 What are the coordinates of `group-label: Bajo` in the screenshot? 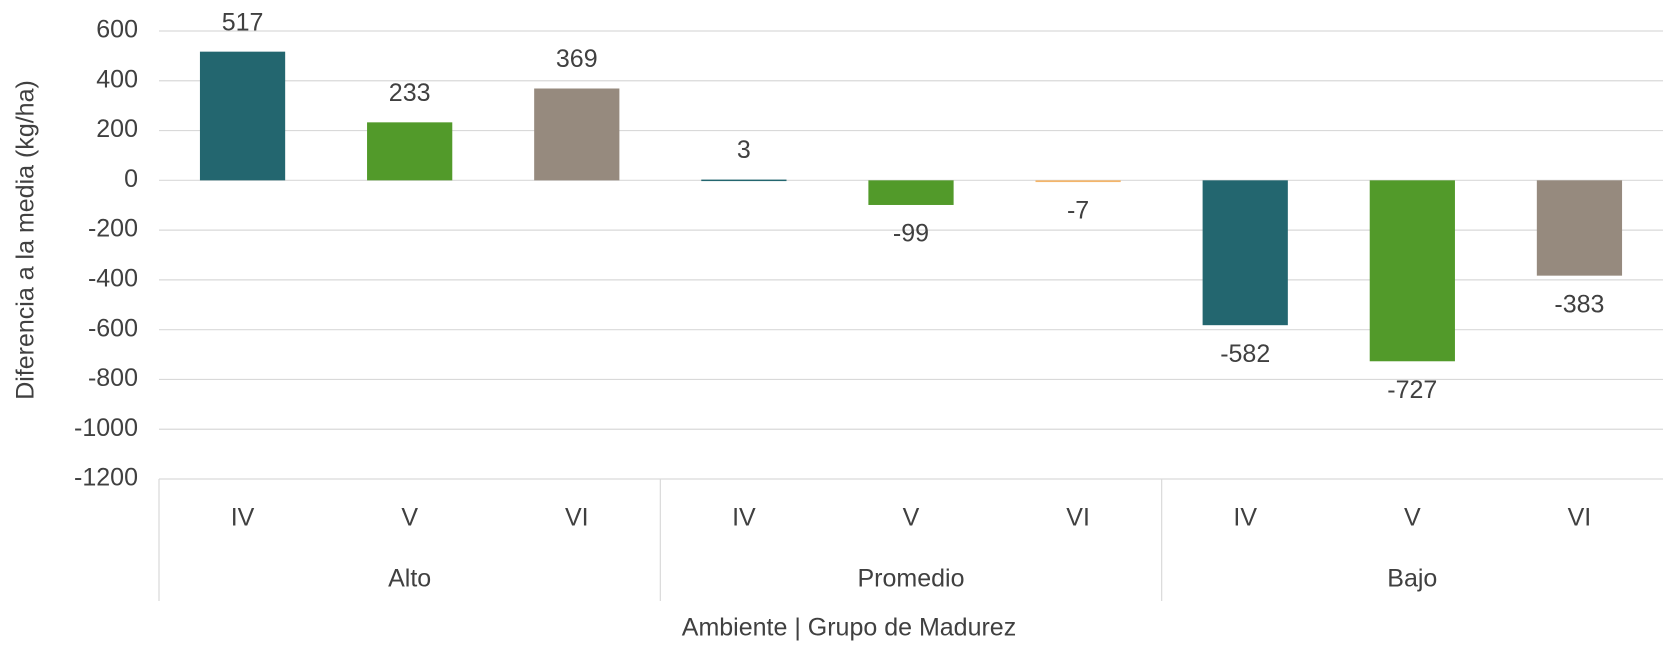 It's located at (1412, 579).